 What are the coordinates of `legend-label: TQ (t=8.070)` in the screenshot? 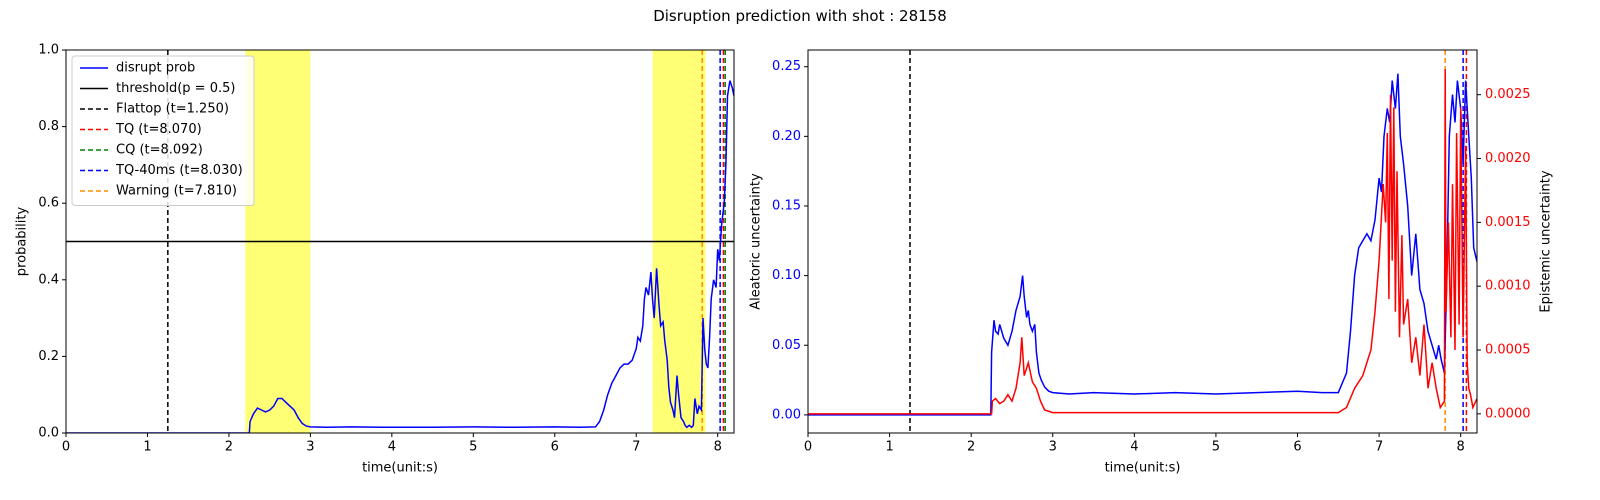 It's located at (158, 129).